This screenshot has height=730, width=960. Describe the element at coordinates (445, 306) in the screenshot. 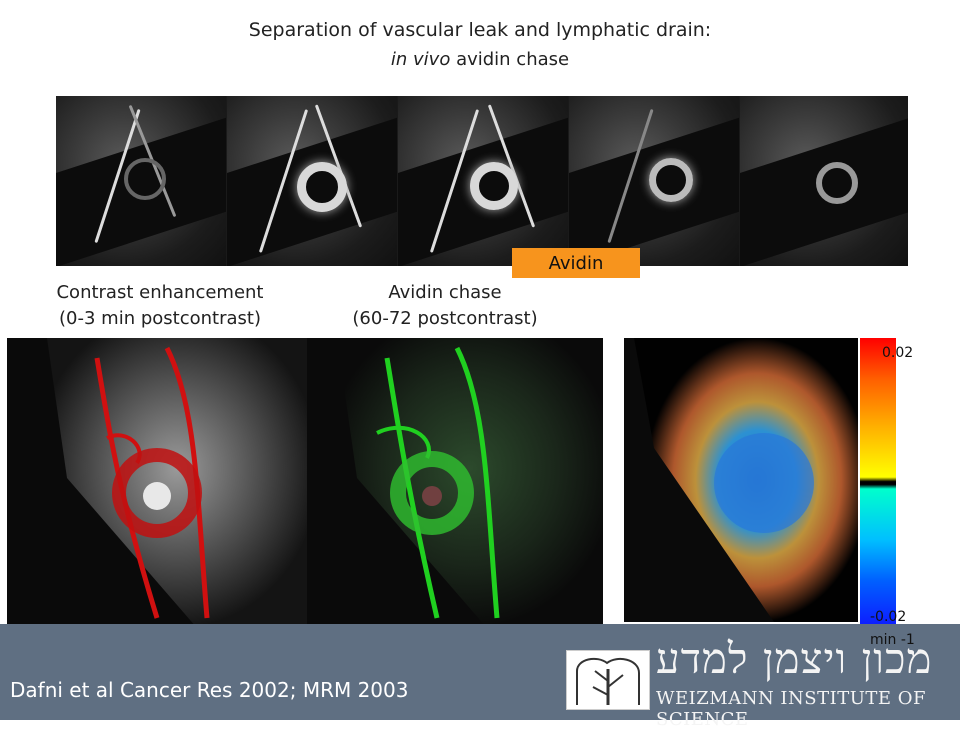

I see `avidin-label: Avidin chase (60-72 postcontrast)` at that location.